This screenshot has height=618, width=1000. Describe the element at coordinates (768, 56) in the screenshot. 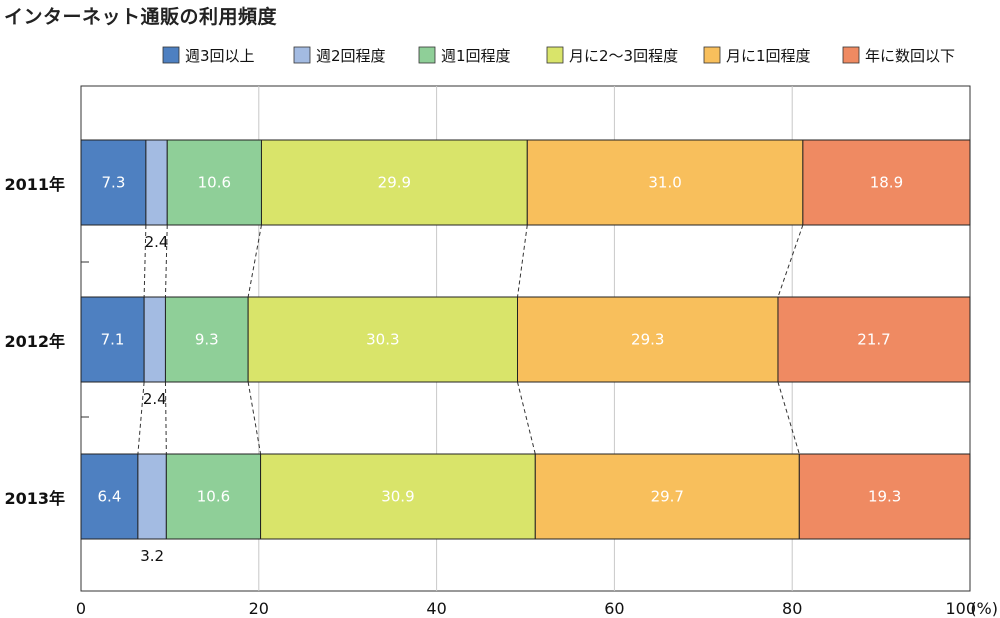

I see `legend-label: 月に1回程度` at that location.